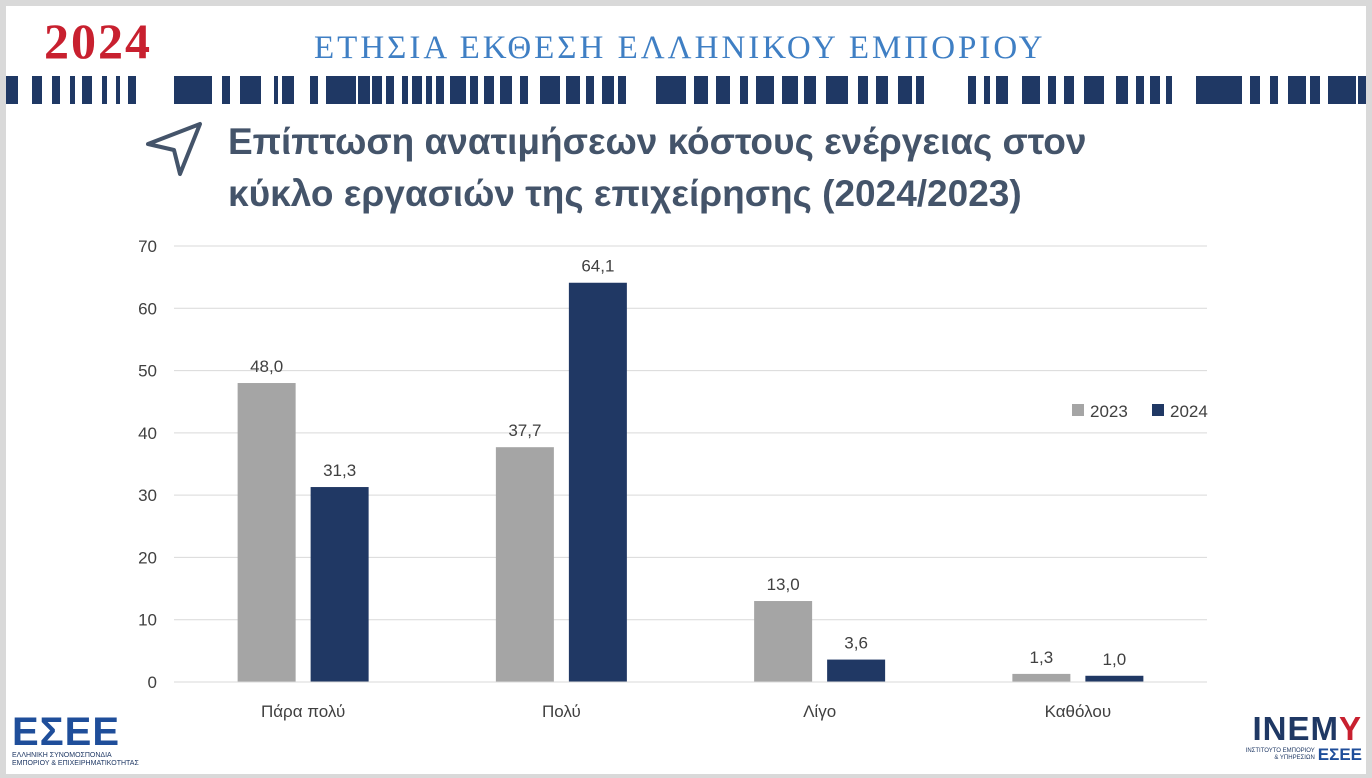 The height and width of the screenshot is (778, 1372). What do you see at coordinates (147, 308) in the screenshot?
I see `y-tick-label: 60` at bounding box center [147, 308].